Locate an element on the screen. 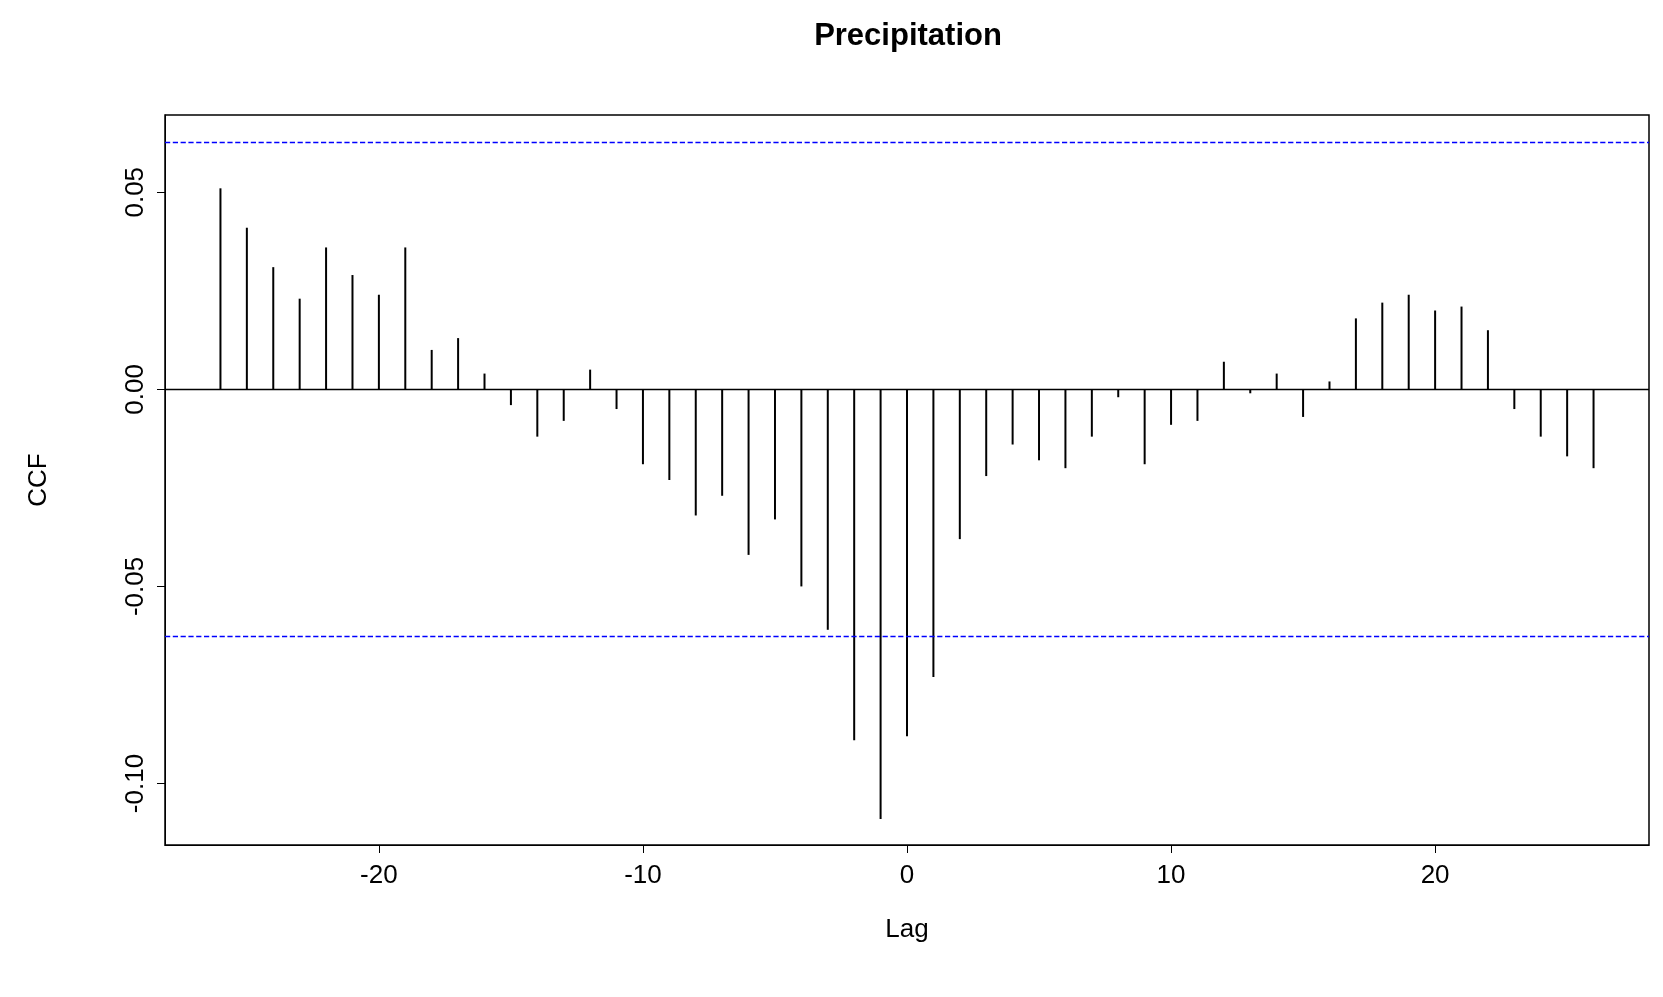  x-tick-label: 10 is located at coordinates (1171, 874).